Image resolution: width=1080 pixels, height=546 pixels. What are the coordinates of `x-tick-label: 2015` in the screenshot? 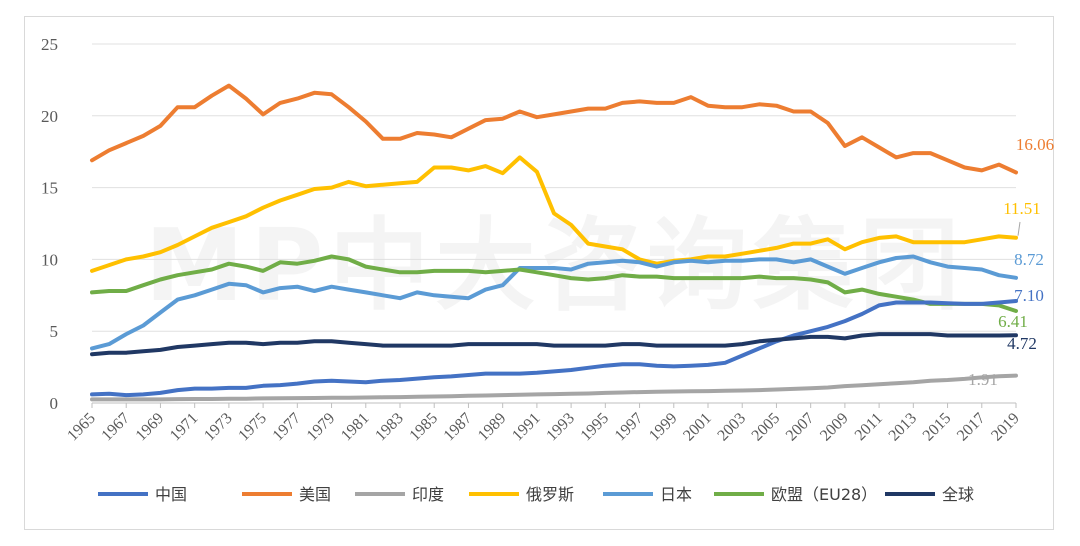 It's located at (937, 427).